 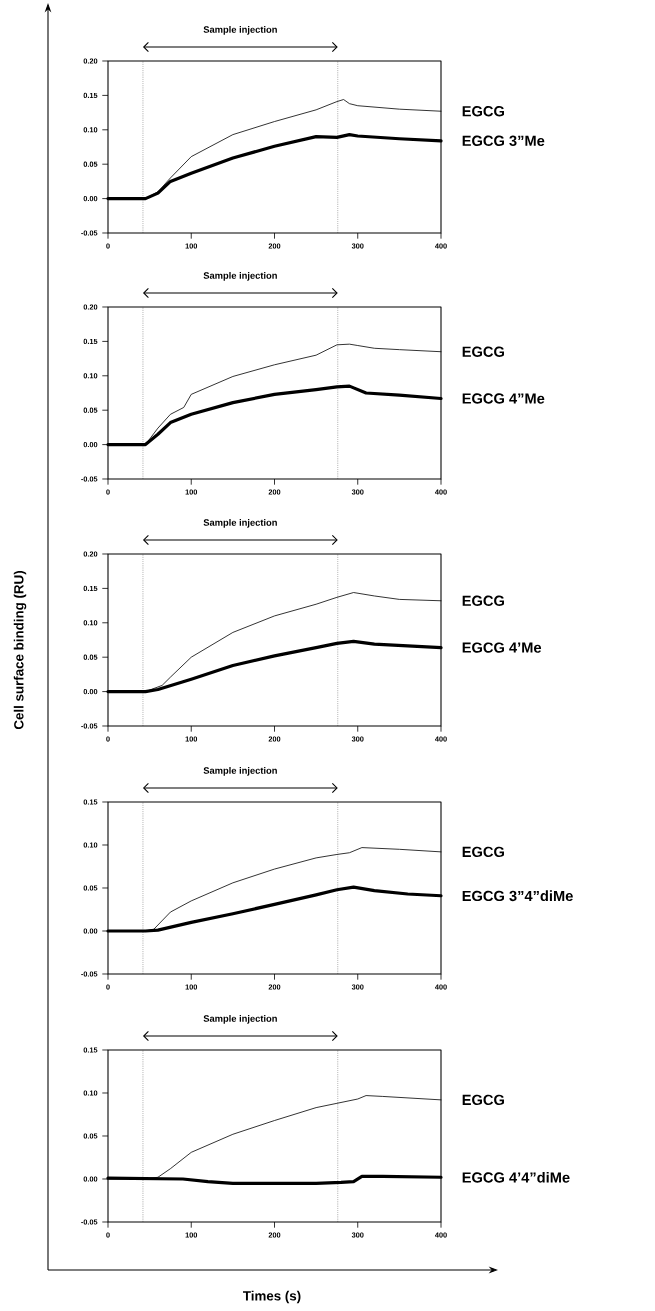 What do you see at coordinates (516, 1177) in the screenshot?
I see `series-label: EGCG 4’4”diMe` at bounding box center [516, 1177].